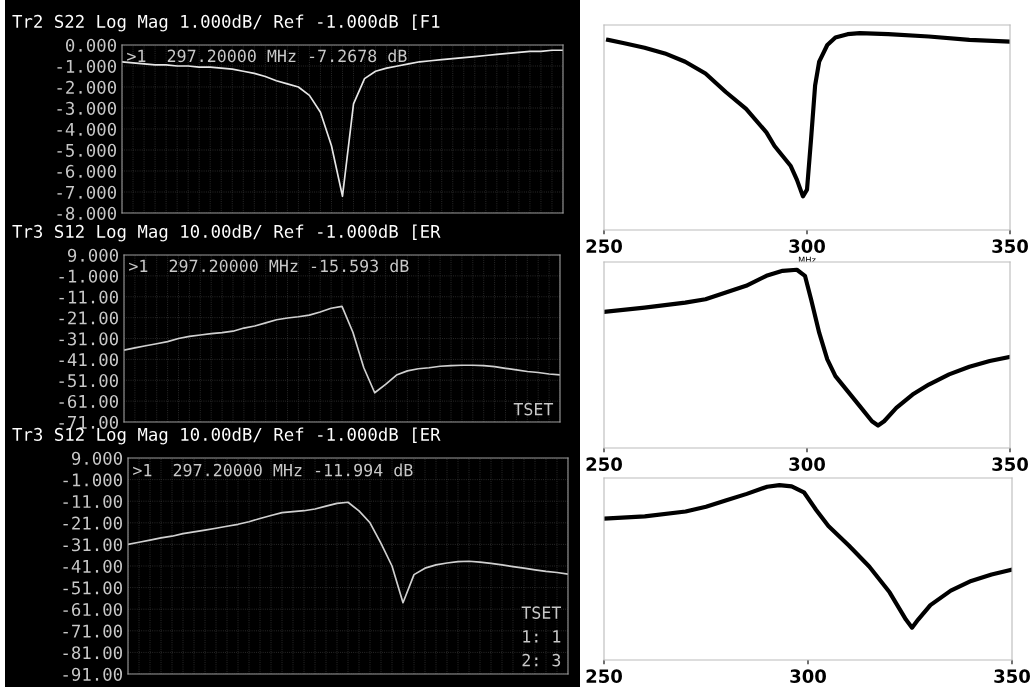 The width and height of the screenshot is (1034, 687). What do you see at coordinates (542, 636) in the screenshot?
I see `annotation: 1` at bounding box center [542, 636].